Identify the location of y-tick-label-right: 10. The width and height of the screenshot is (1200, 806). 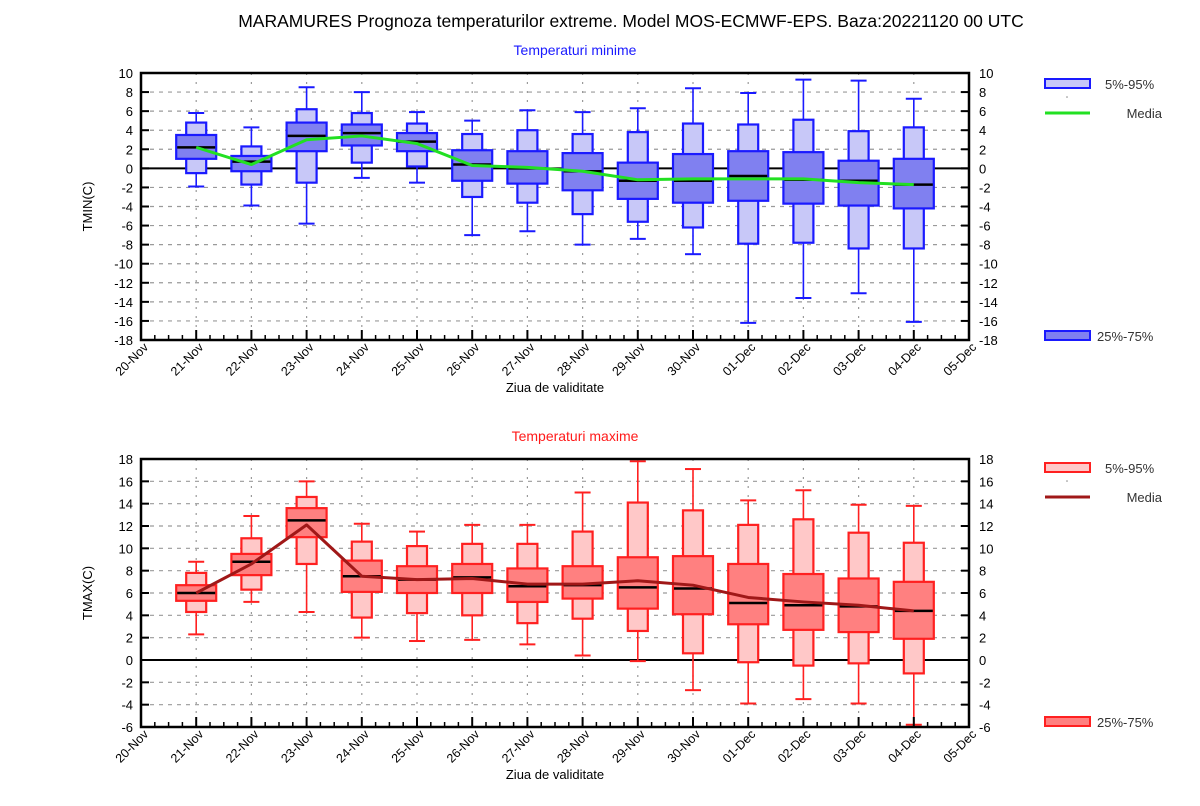
(986, 548).